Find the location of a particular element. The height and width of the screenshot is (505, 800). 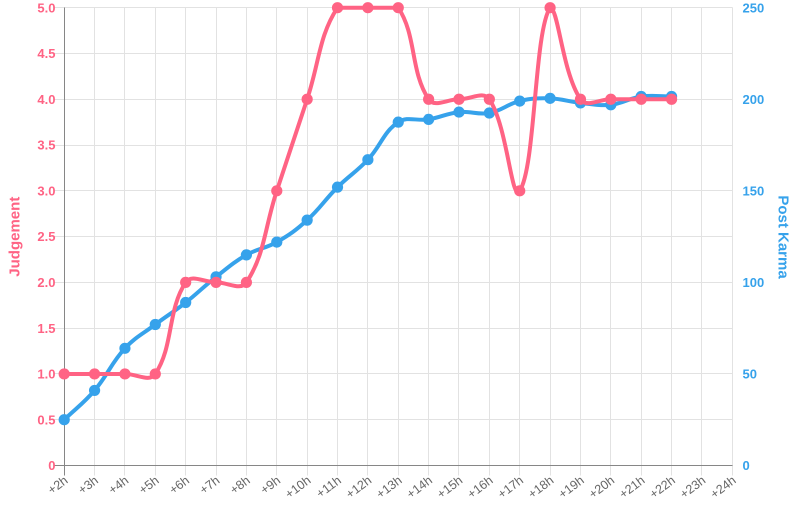

svg-text: 3.5 is located at coordinates (46, 145).